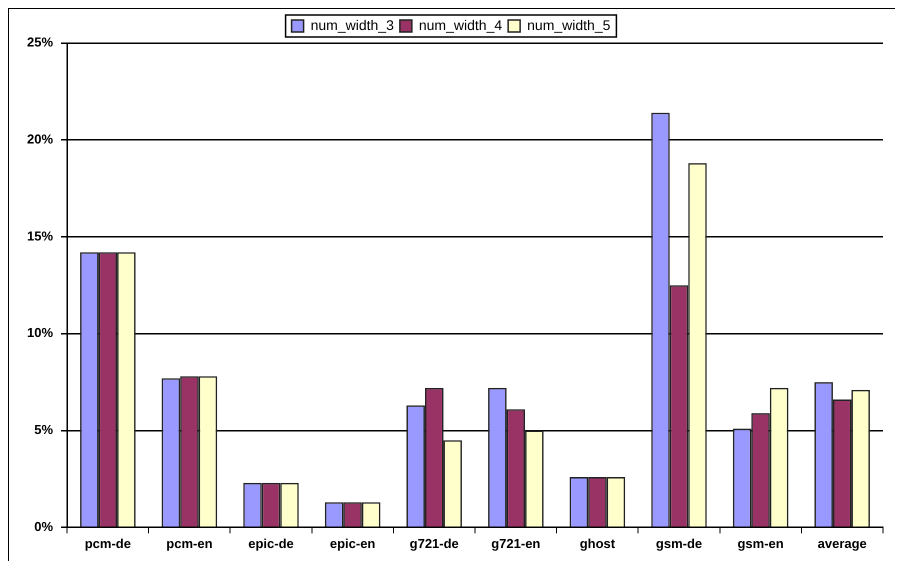  I want to click on x-tick-label: ghost, so click(598, 543).